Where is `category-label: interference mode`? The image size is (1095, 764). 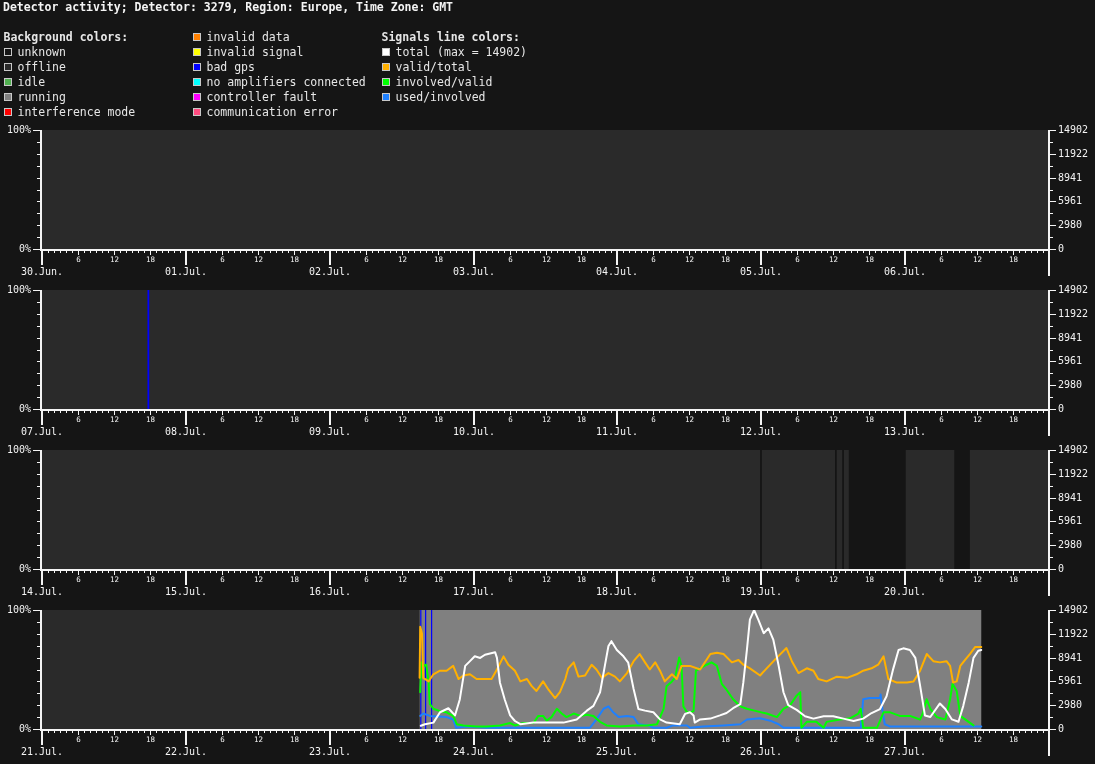
category-label: interference mode is located at coordinates (76, 111).